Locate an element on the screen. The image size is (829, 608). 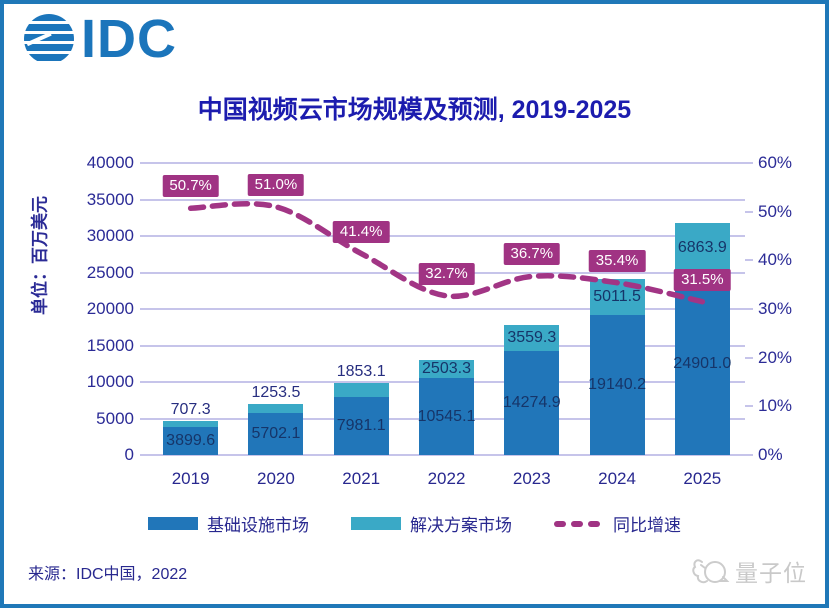
x-axis-label: 2024 is located at coordinates (617, 478).